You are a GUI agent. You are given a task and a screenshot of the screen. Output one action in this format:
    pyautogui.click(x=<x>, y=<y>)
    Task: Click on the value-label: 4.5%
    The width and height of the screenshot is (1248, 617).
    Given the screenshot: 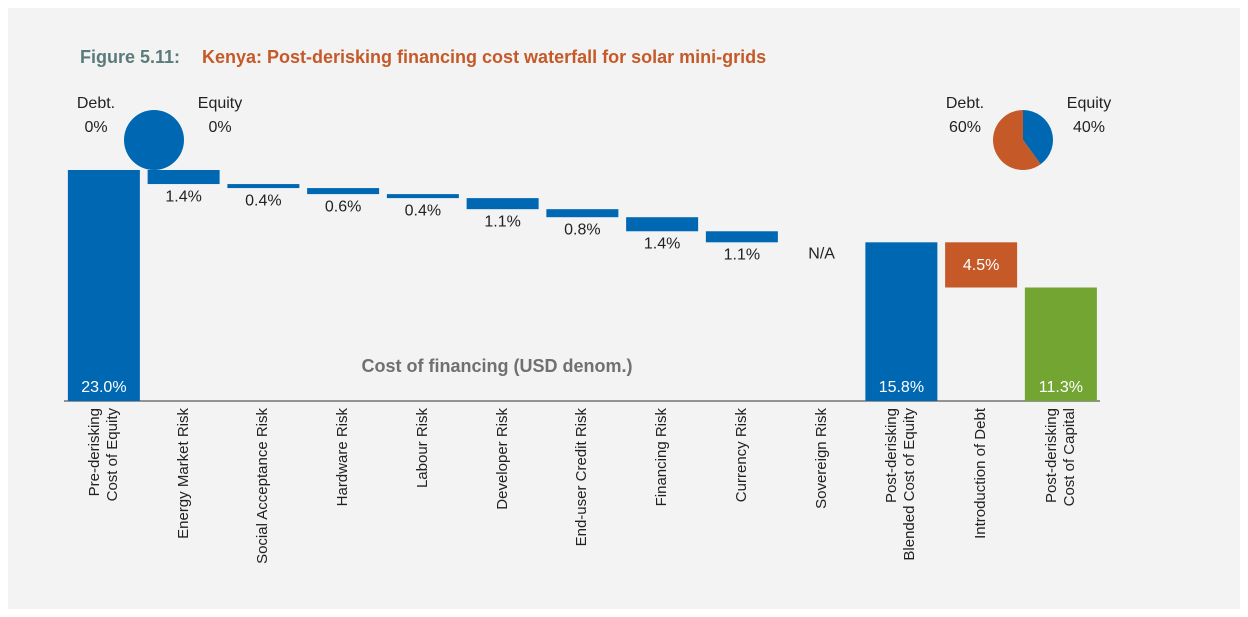 What is the action you would take?
    pyautogui.click(x=981, y=265)
    